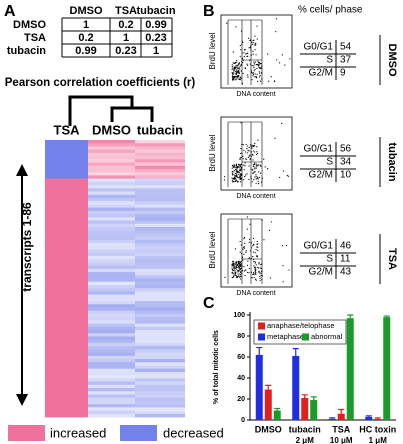 The width and height of the screenshot is (403, 444). What do you see at coordinates (346, 60) in the screenshot?
I see `phase-value: 37` at bounding box center [346, 60].